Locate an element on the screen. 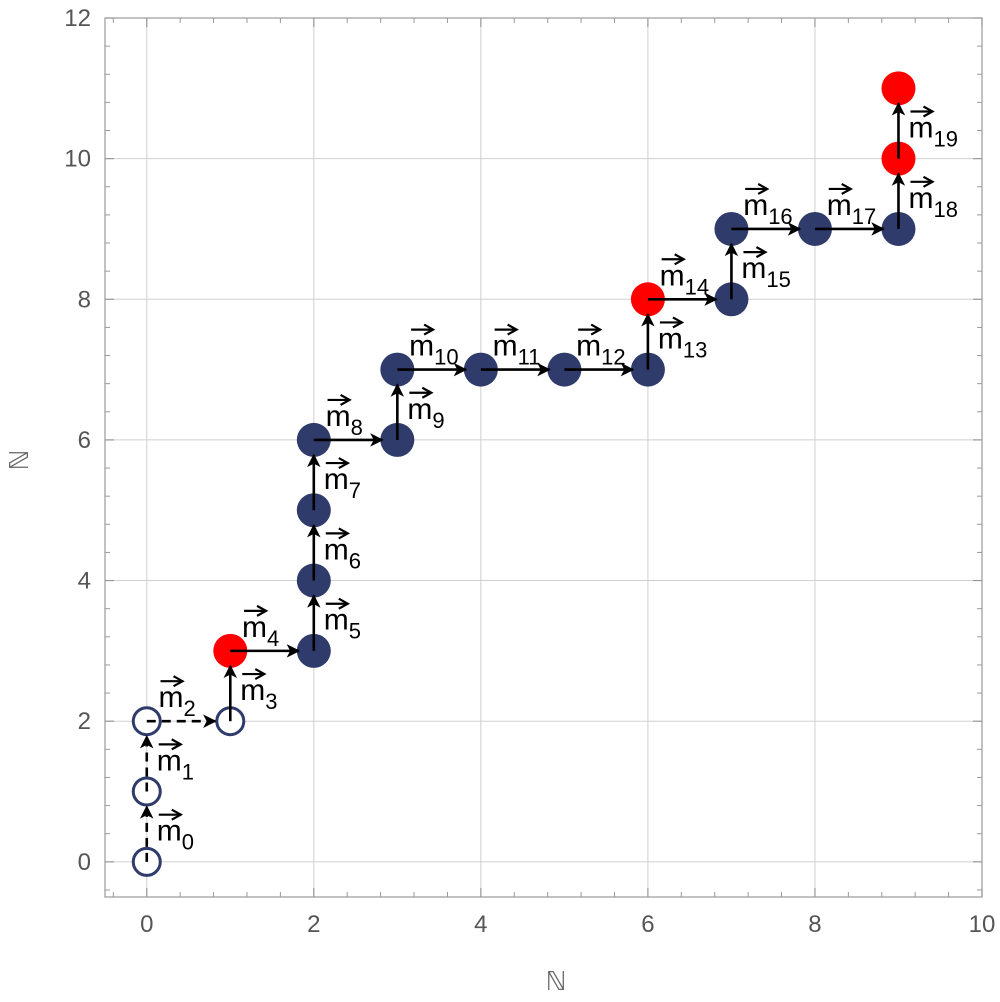  vector-index: 11 is located at coordinates (529, 357).